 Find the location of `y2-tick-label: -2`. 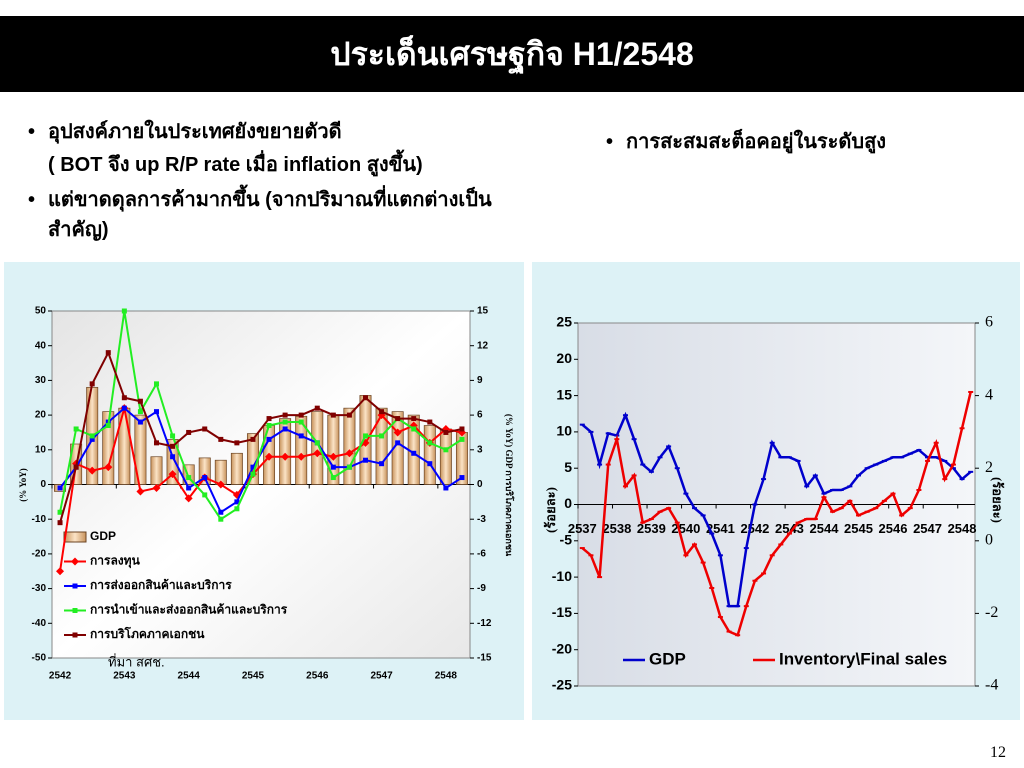

y2-tick-label: -2 is located at coordinates (991, 612).